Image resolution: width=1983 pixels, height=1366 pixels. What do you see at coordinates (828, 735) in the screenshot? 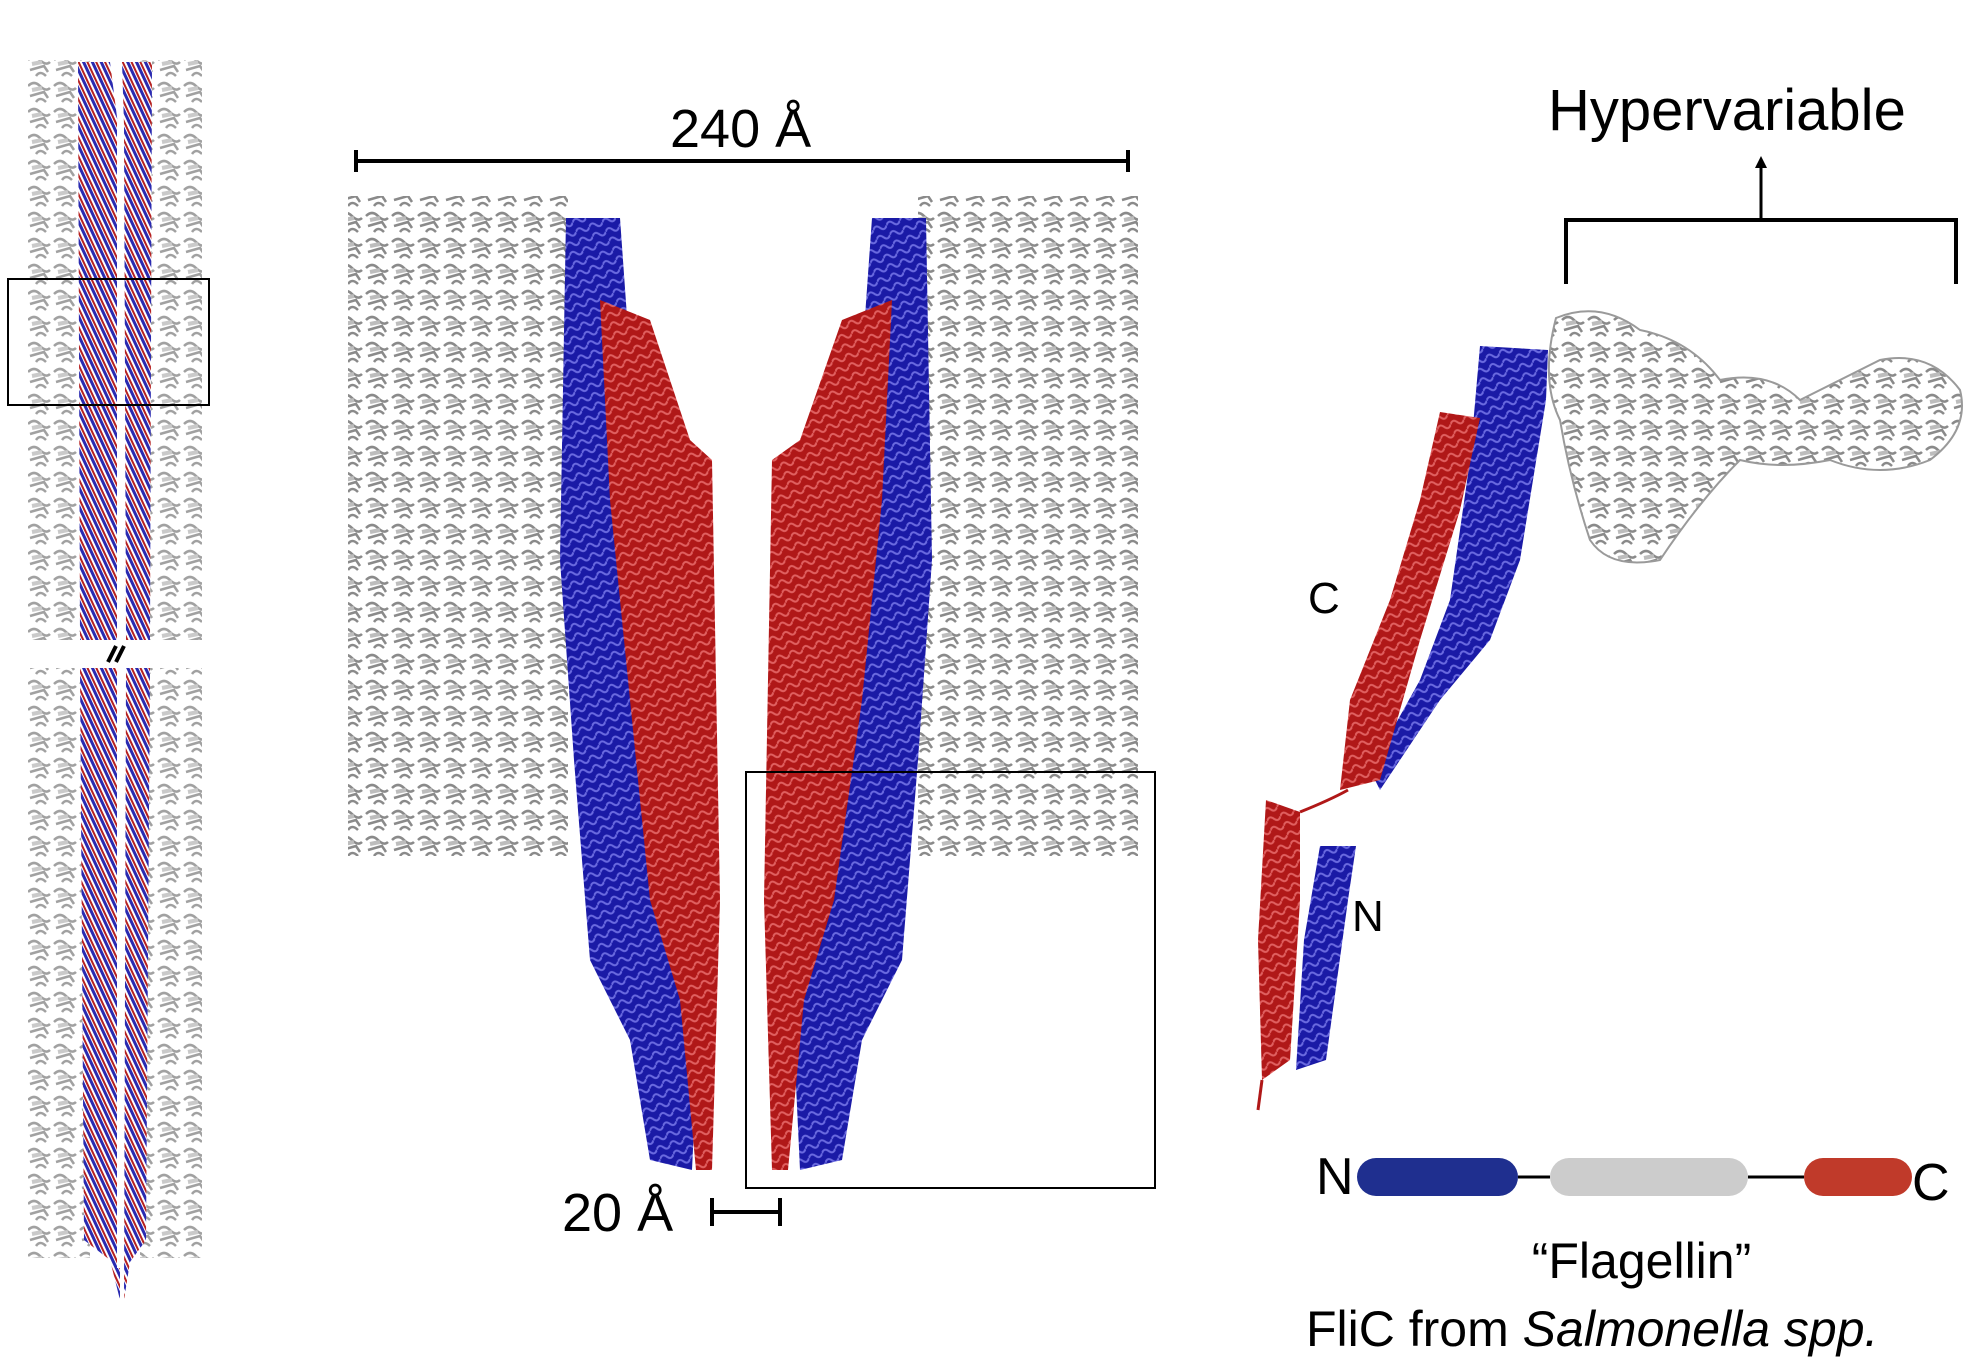
I see `cross-core-right-red` at bounding box center [828, 735].